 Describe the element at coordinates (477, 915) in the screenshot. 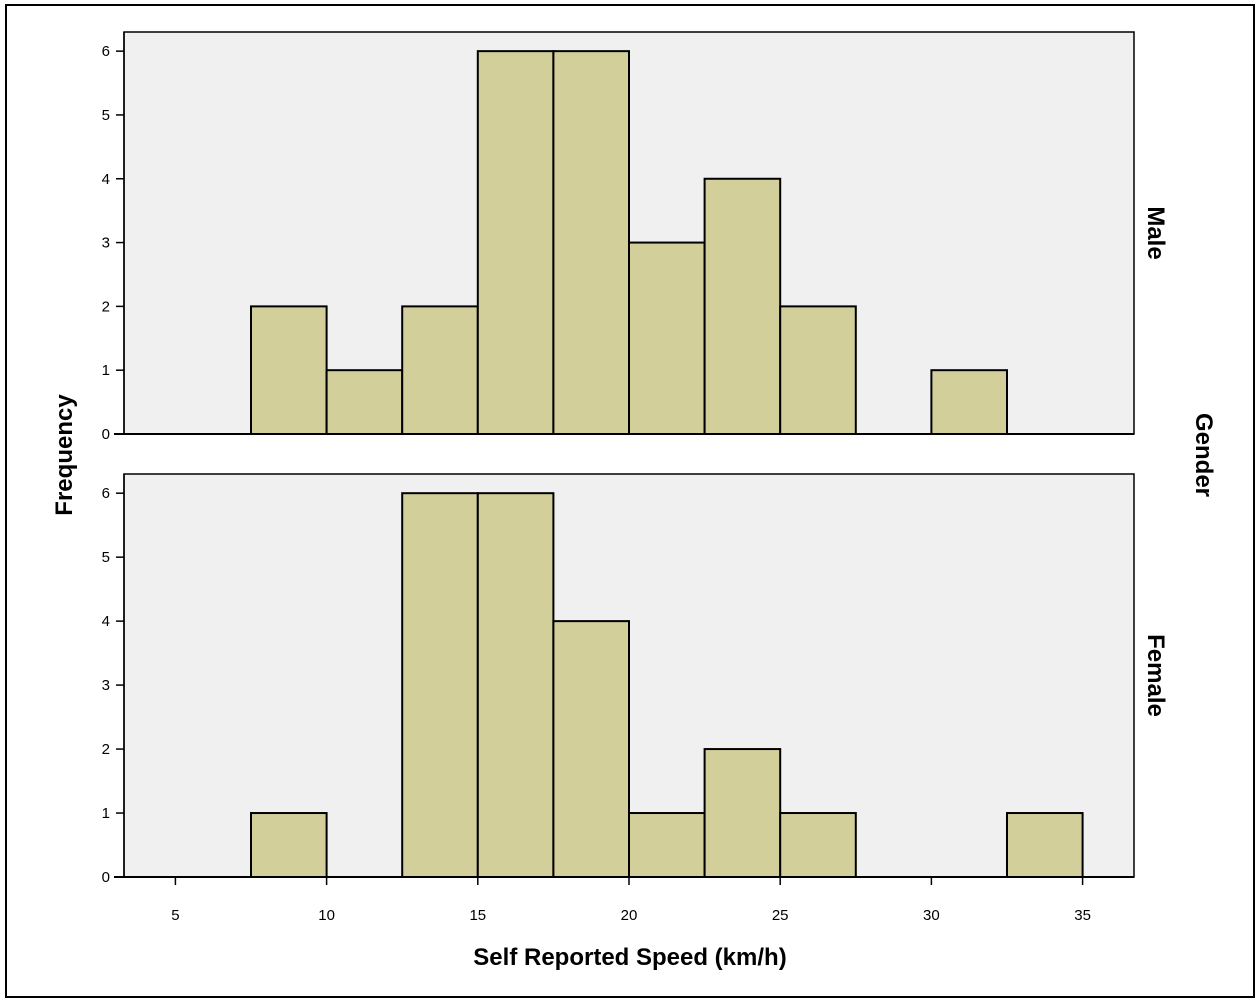

I see `x-tick-label: 15` at that location.